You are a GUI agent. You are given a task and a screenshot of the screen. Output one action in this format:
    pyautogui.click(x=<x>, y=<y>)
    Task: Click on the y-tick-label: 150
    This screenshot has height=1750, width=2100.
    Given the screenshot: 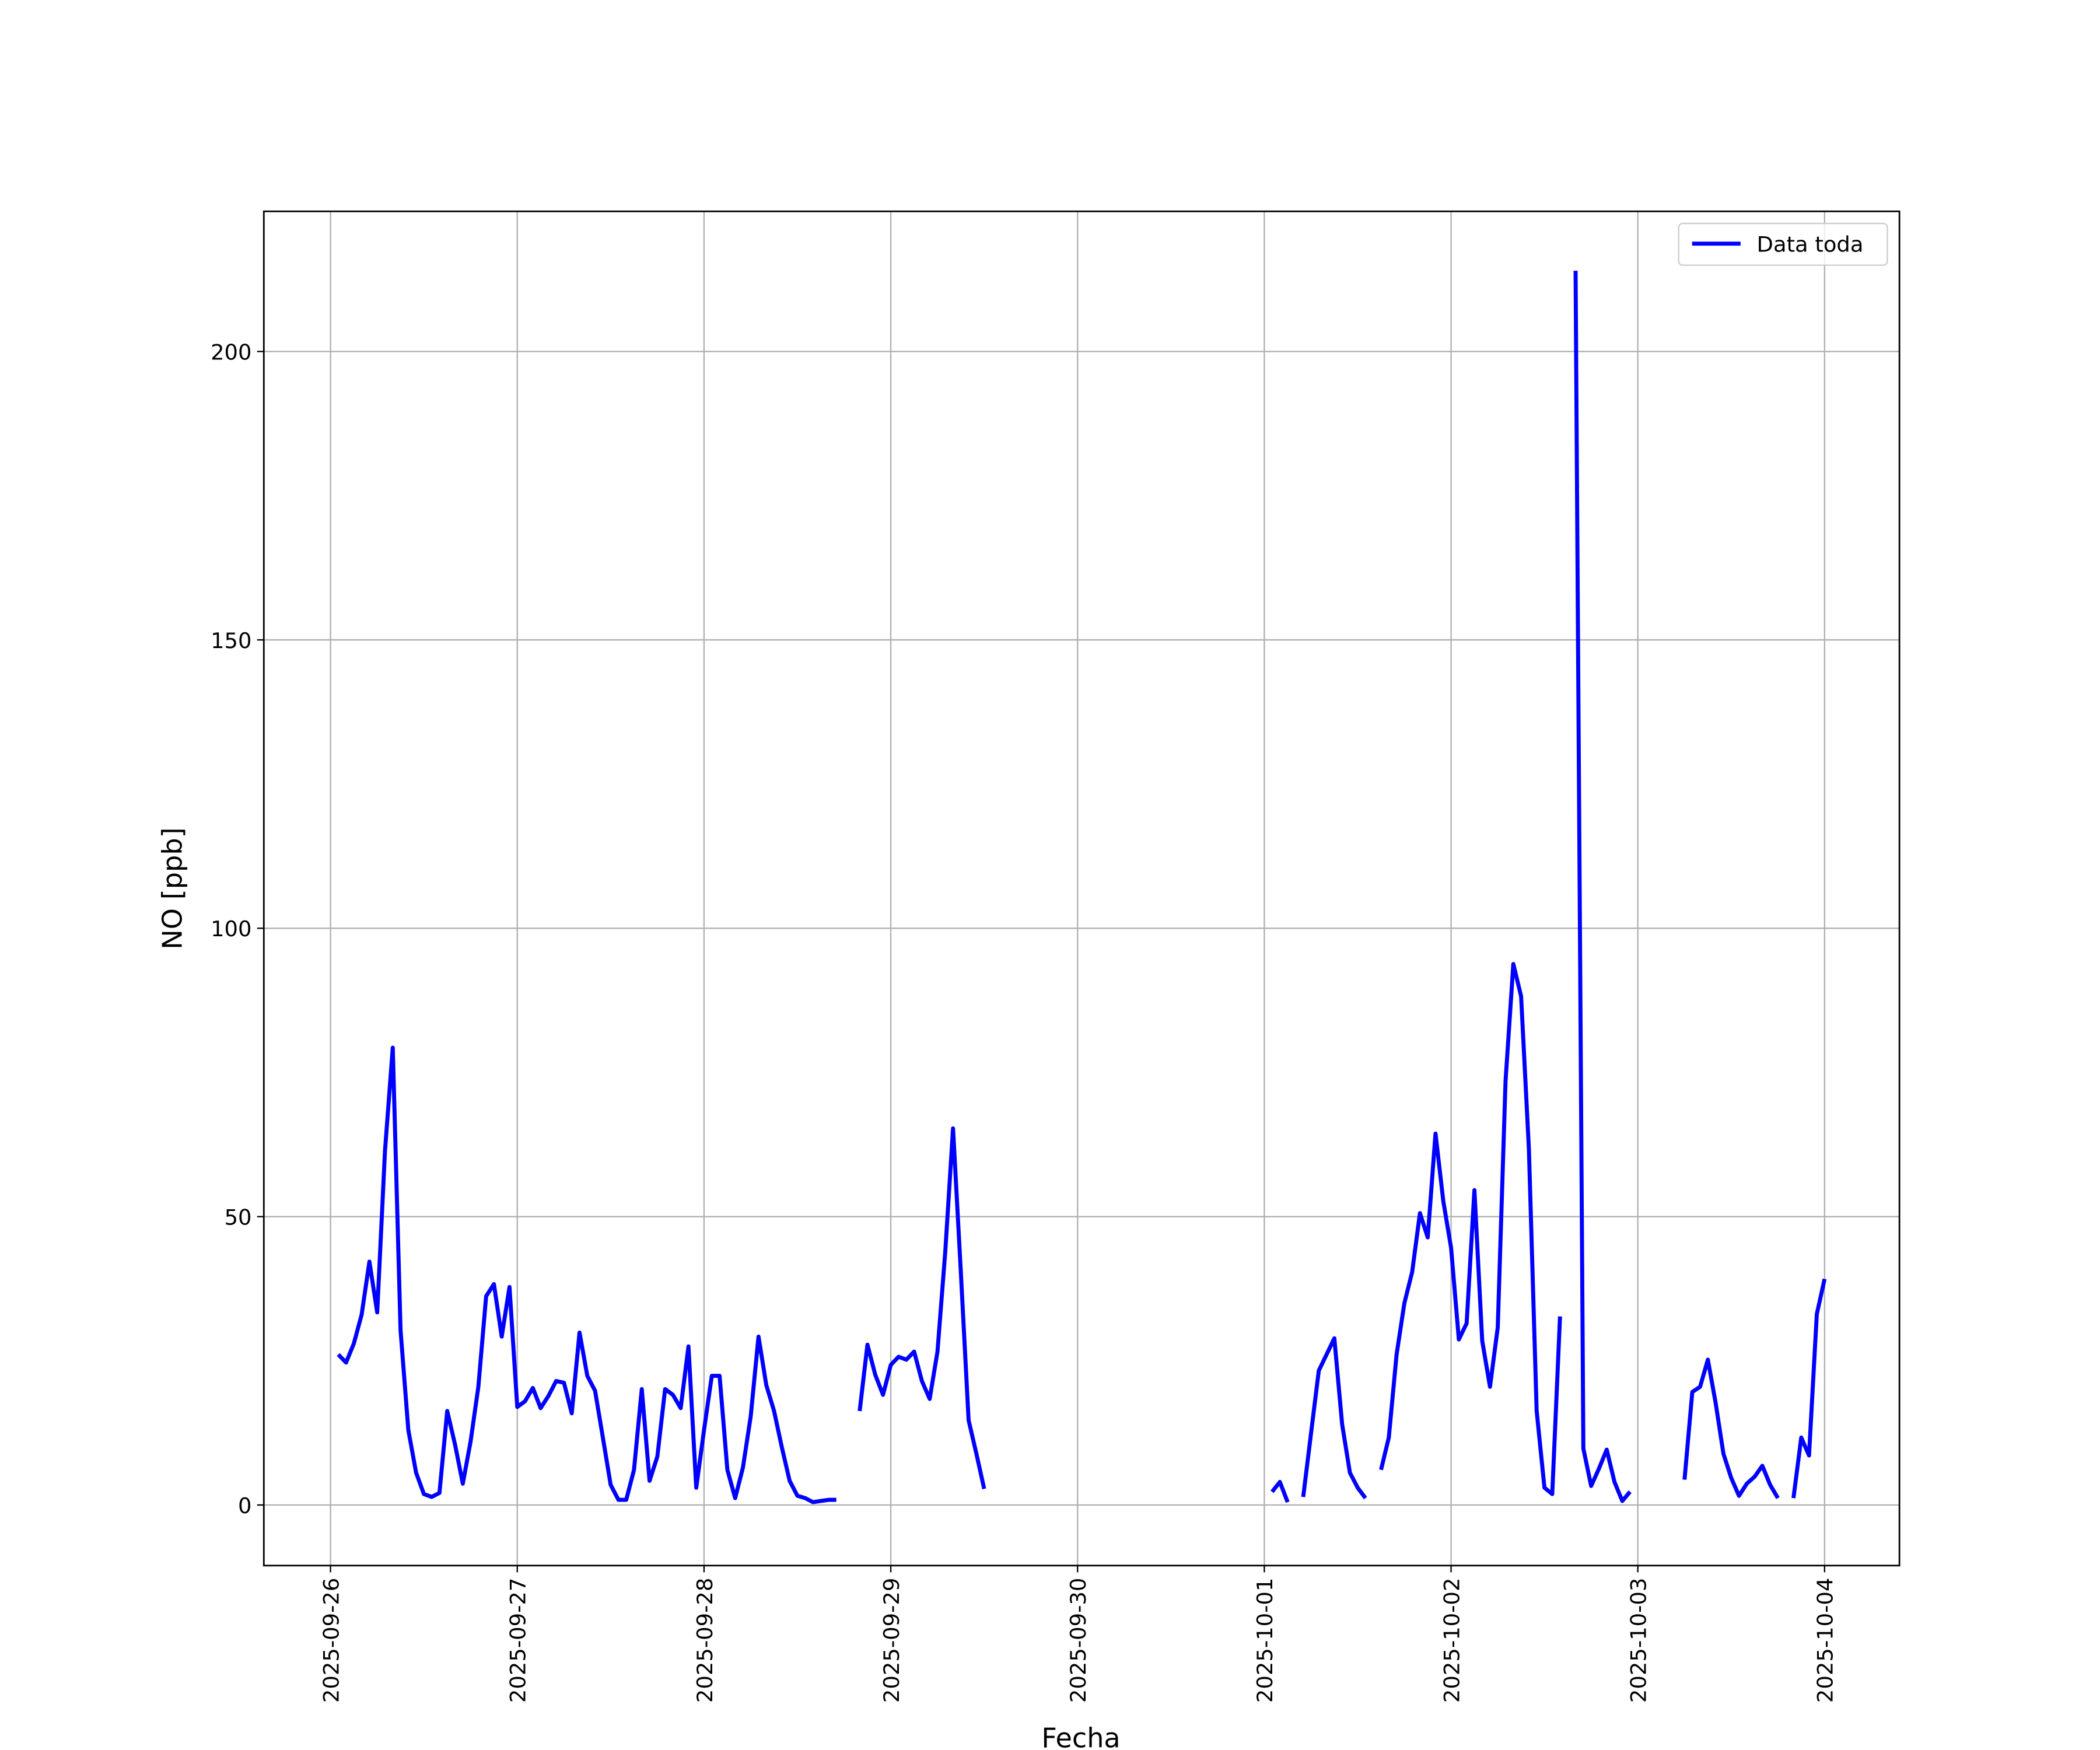 What is the action you would take?
    pyautogui.click(x=231, y=640)
    